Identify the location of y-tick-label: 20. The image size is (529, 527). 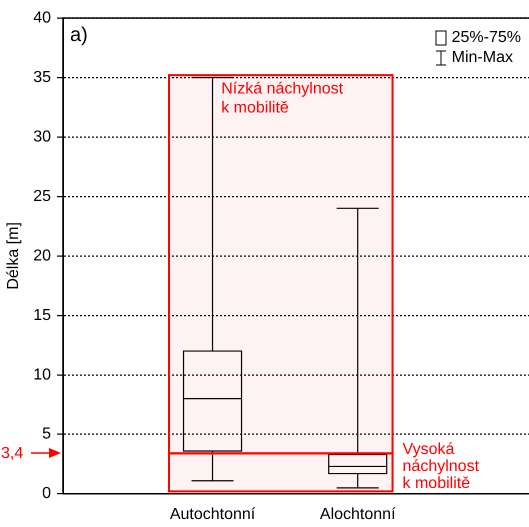
(42, 255).